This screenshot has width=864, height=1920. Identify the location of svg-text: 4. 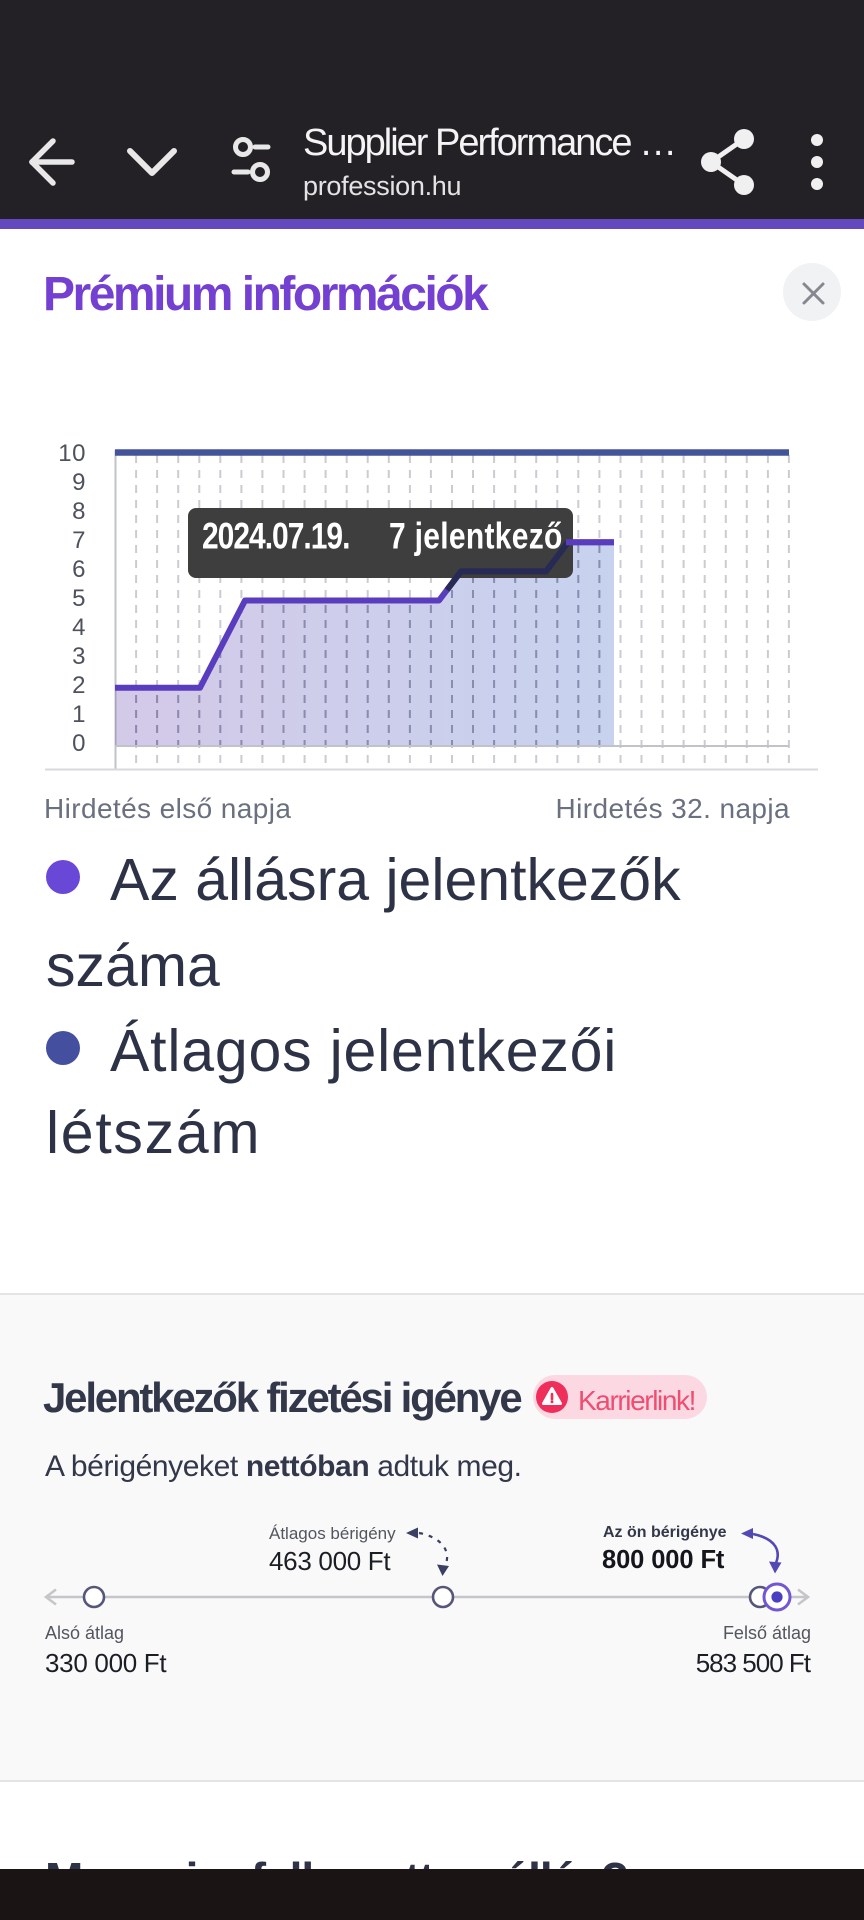
(79, 627).